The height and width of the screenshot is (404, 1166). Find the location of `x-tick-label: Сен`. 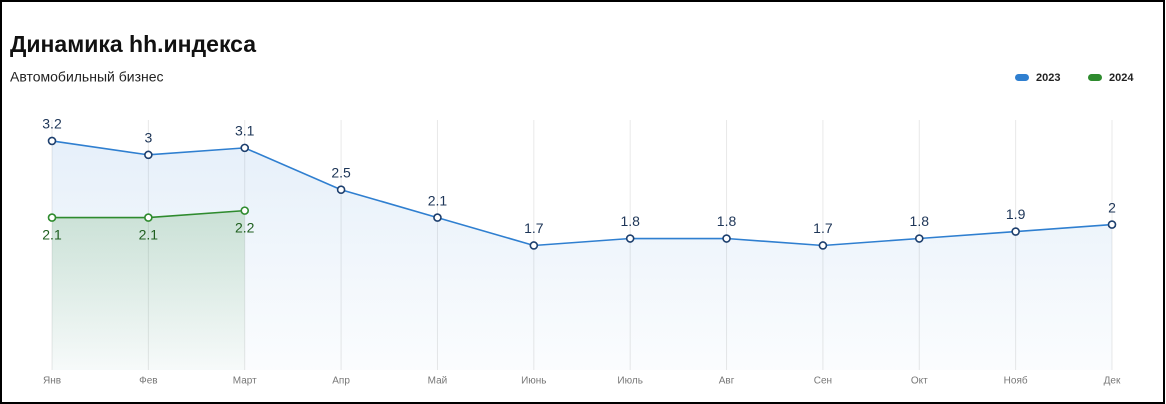

x-tick-label: Сен is located at coordinates (823, 381).